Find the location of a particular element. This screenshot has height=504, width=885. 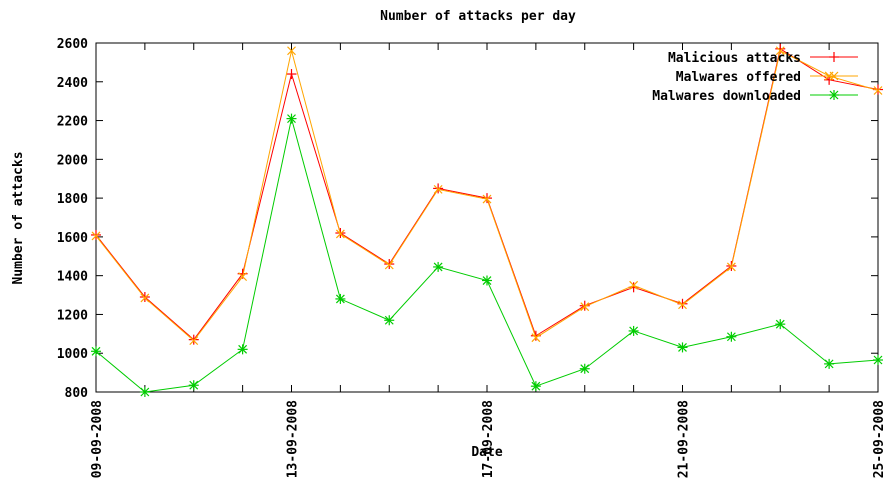

y-tick-label: 800 is located at coordinates (77, 393).